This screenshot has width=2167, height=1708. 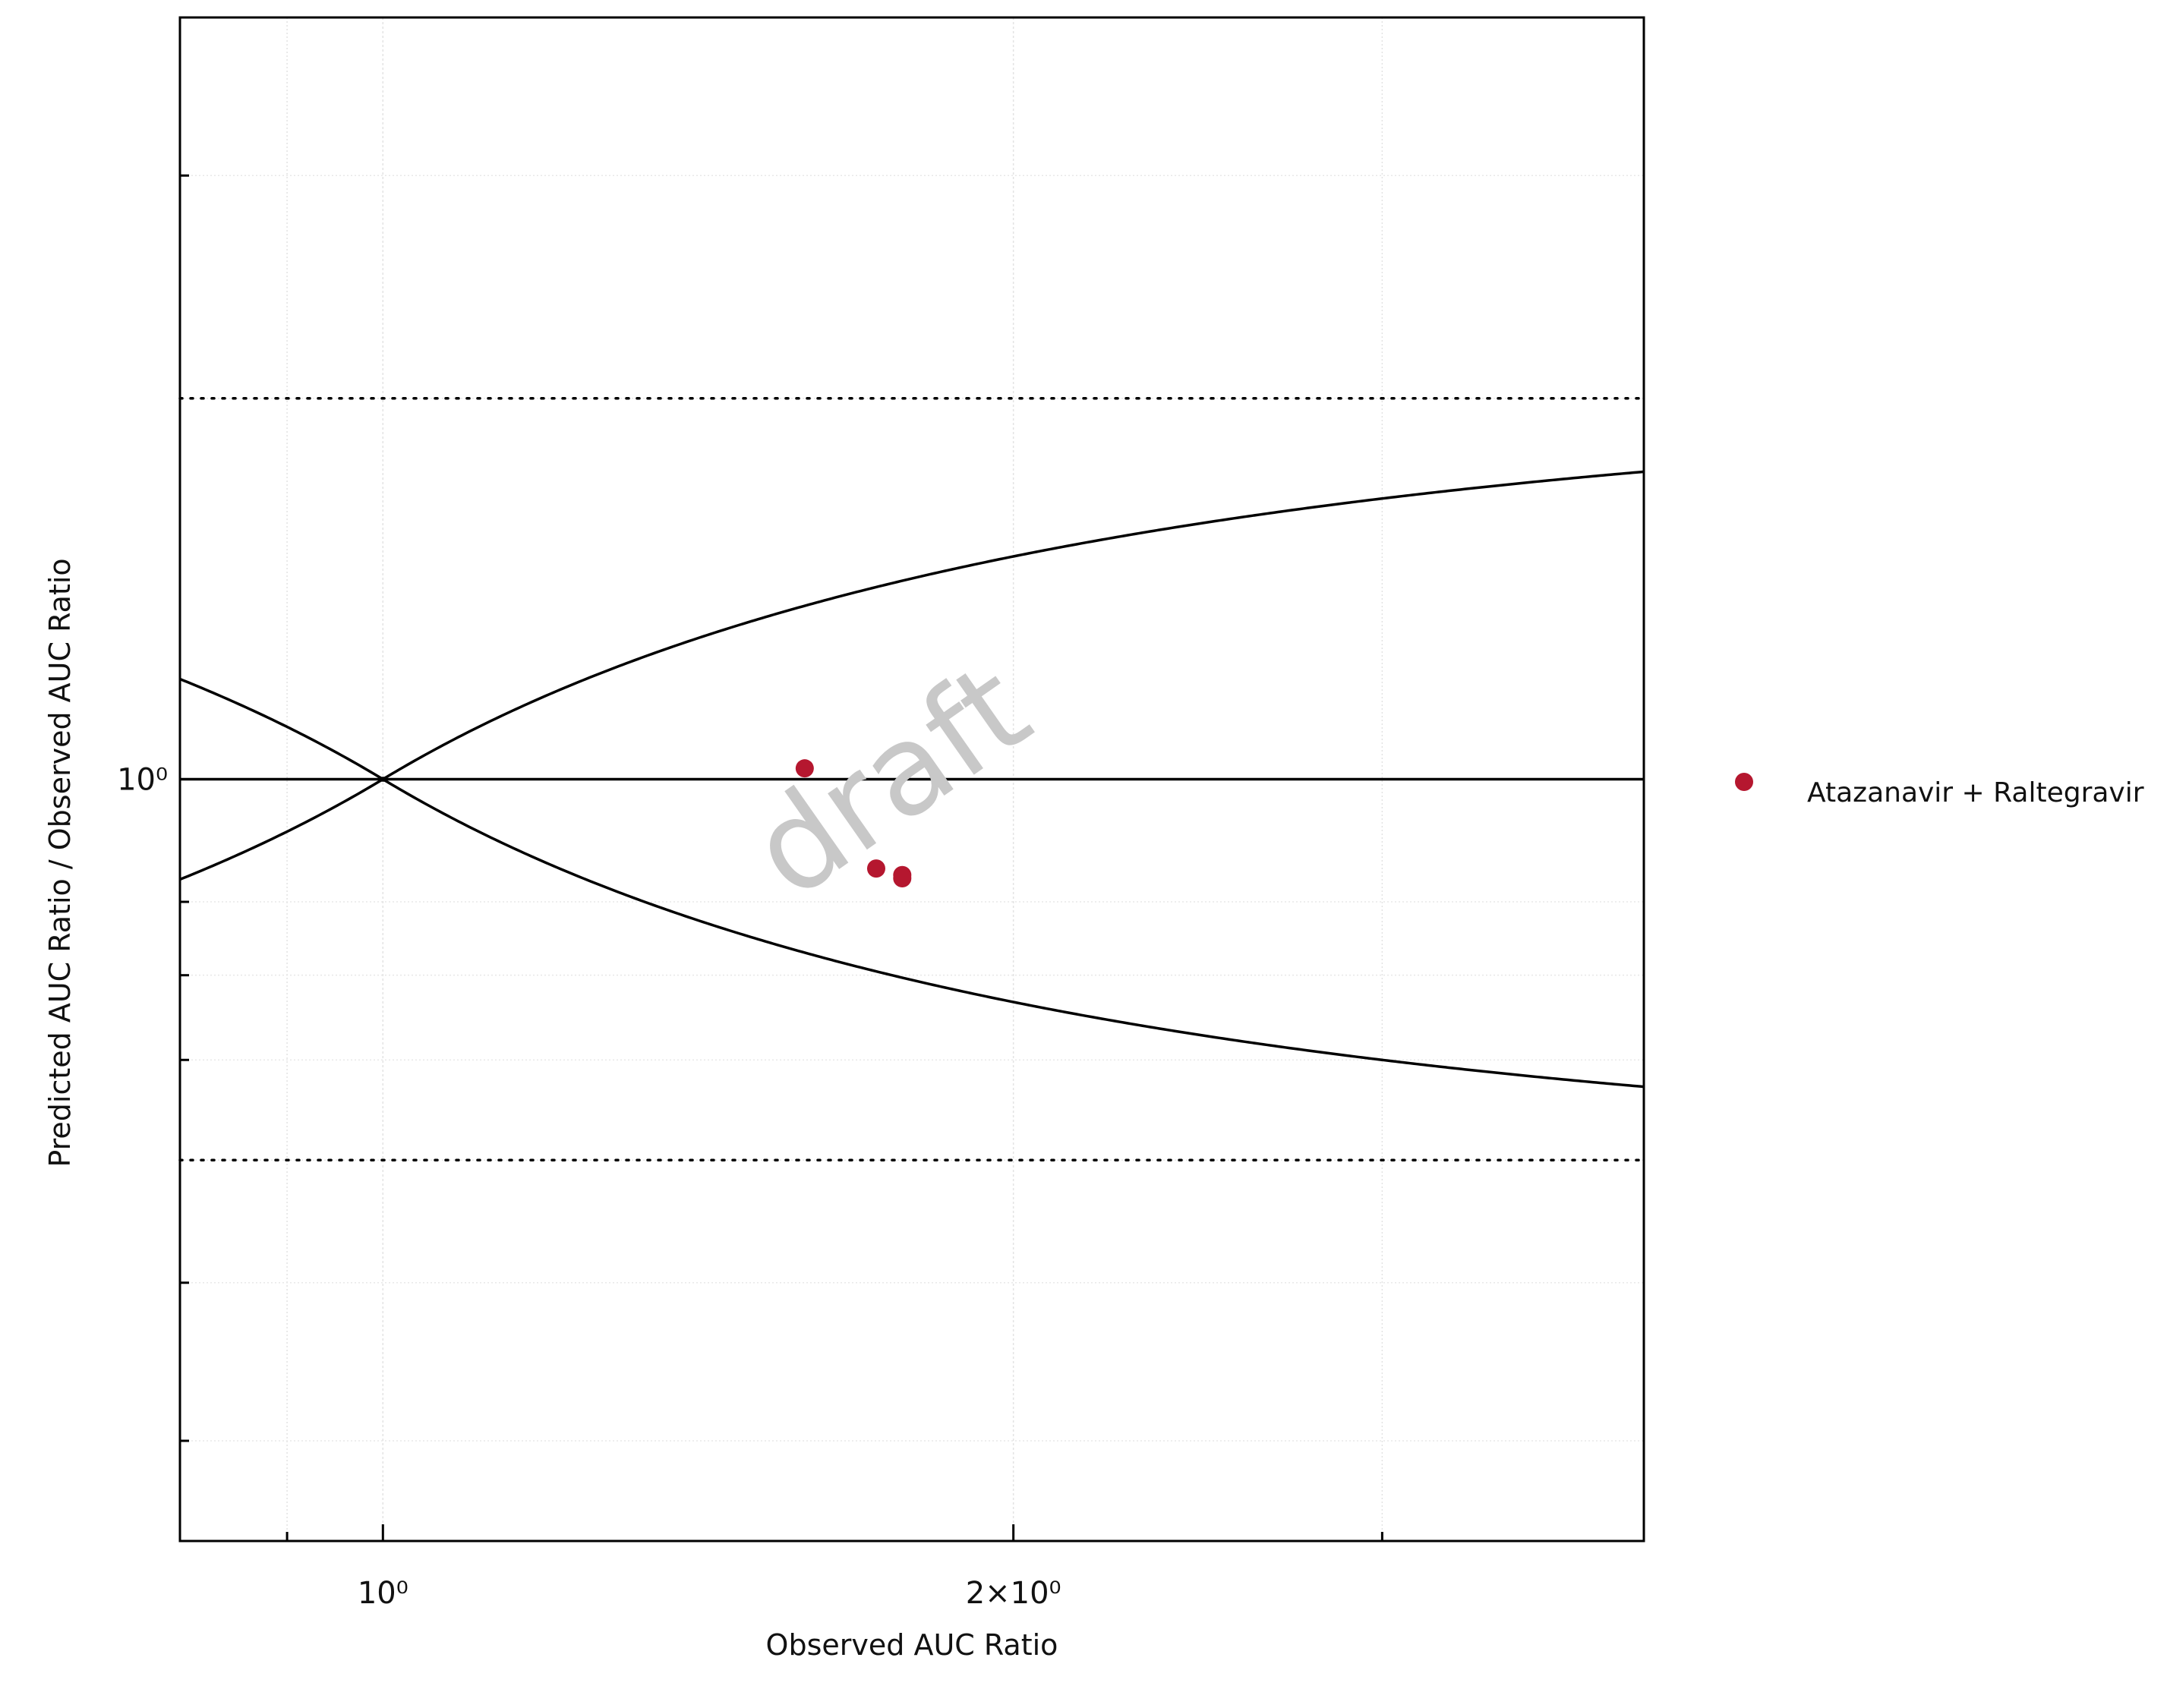 What do you see at coordinates (912, 934) in the screenshot?
I see `lower-limit-curve` at bounding box center [912, 934].